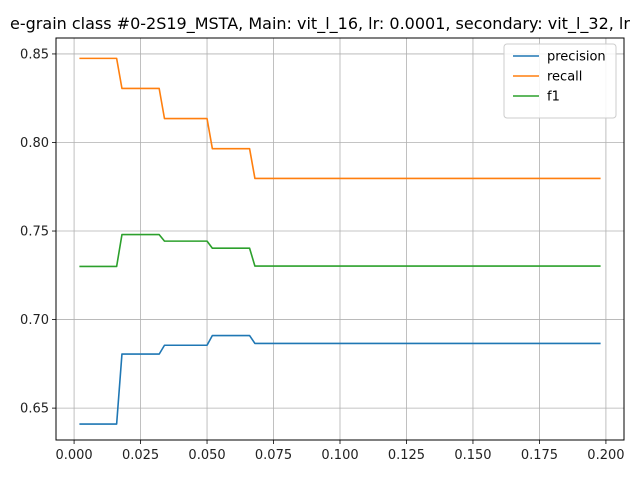  I want to click on legend-label-f1: f1, so click(553, 97).